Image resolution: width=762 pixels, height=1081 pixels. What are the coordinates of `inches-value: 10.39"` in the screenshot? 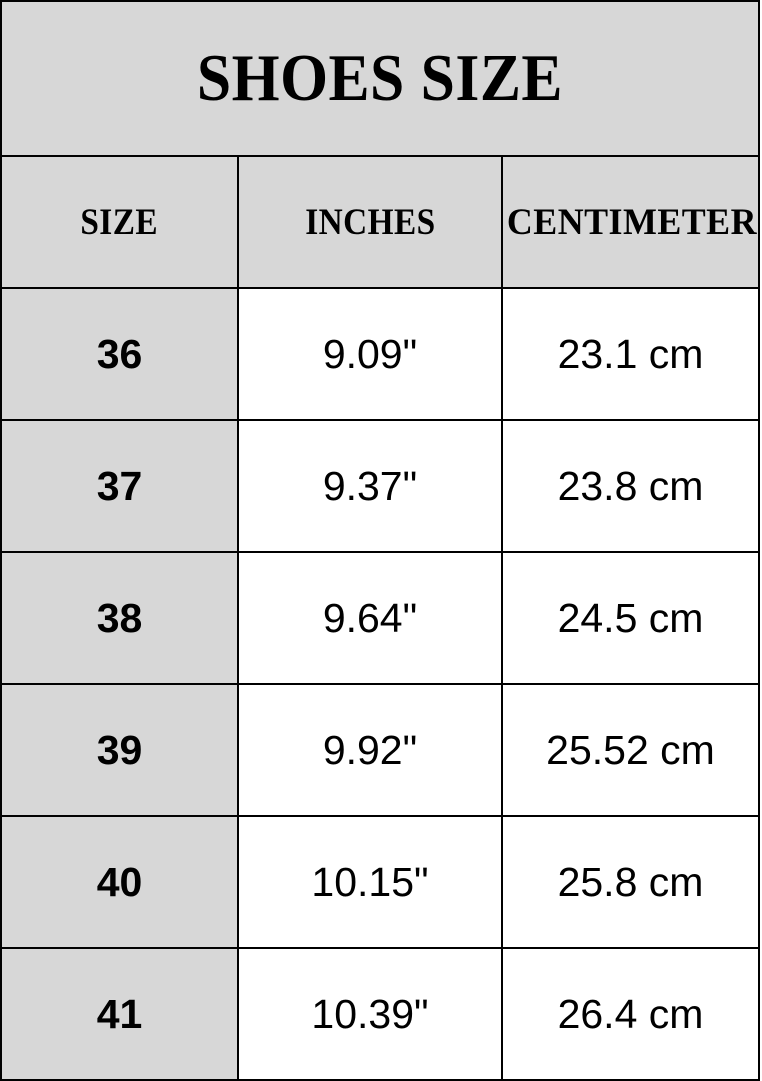 It's located at (370, 1013).